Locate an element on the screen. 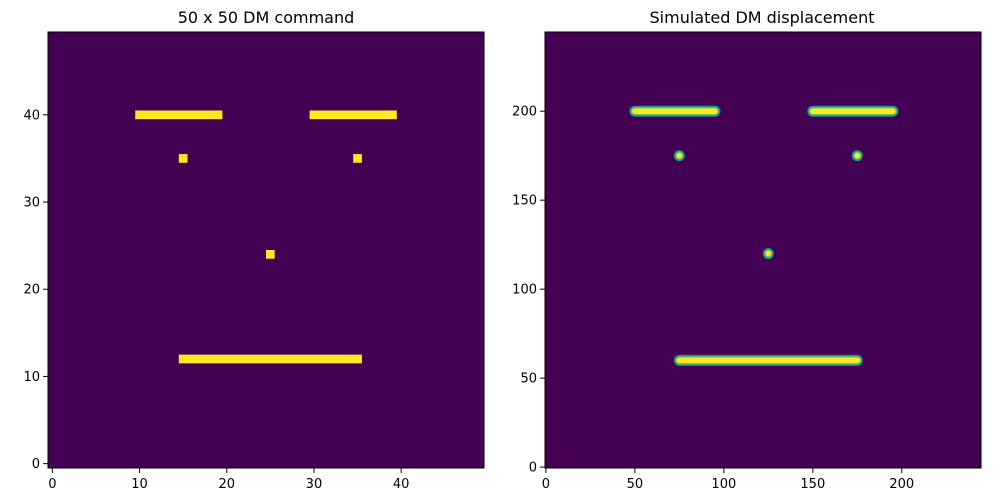 The width and height of the screenshot is (1000, 500). chart-title: Simulated DM displacement is located at coordinates (762, 17).